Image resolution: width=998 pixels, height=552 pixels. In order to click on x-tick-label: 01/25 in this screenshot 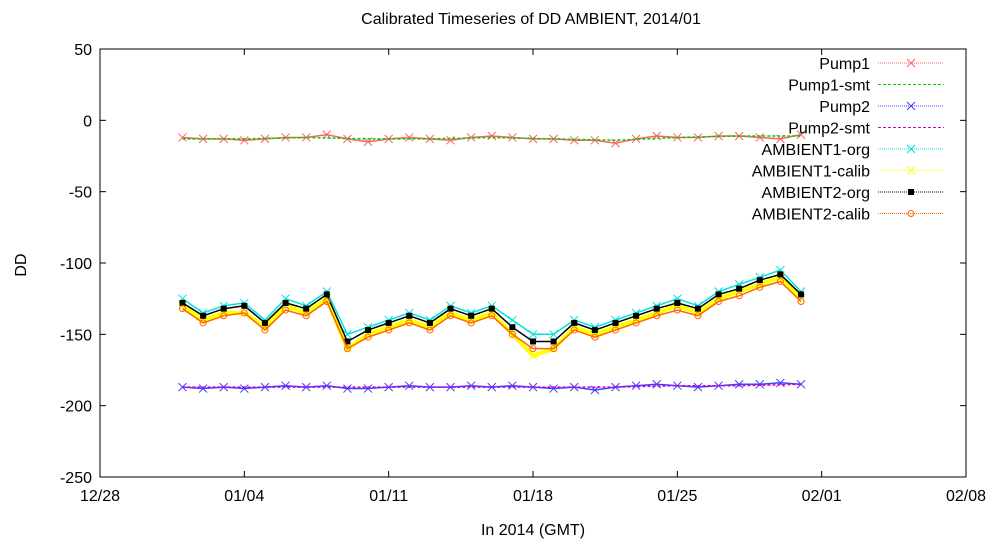, I will do `click(677, 496)`.